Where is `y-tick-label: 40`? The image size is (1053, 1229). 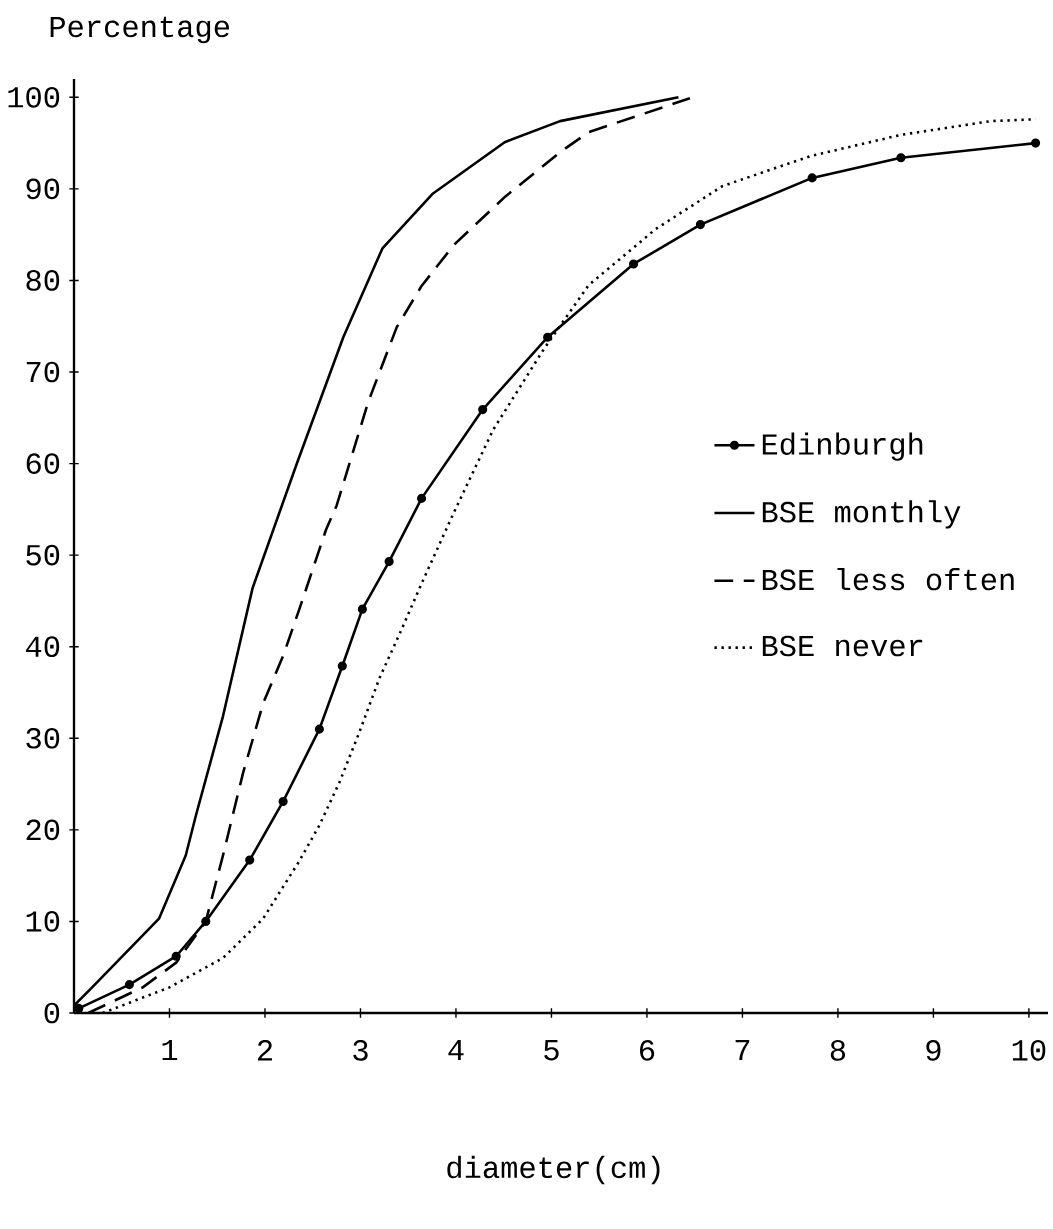 y-tick-label: 40 is located at coordinates (43, 647).